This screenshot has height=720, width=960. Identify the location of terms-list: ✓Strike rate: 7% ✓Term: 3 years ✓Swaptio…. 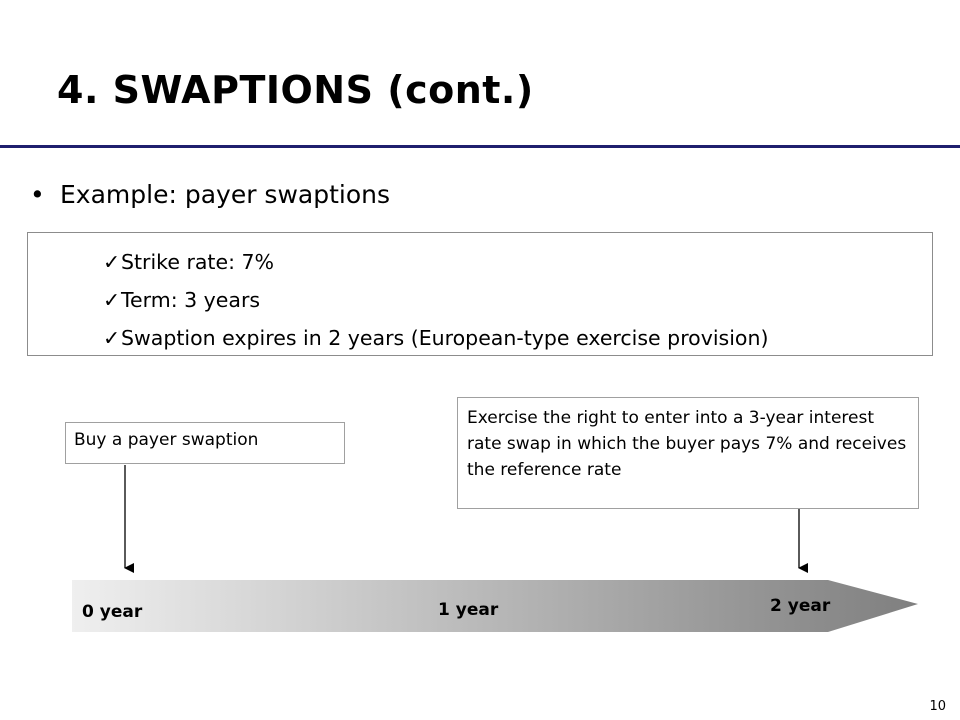
(435, 300).